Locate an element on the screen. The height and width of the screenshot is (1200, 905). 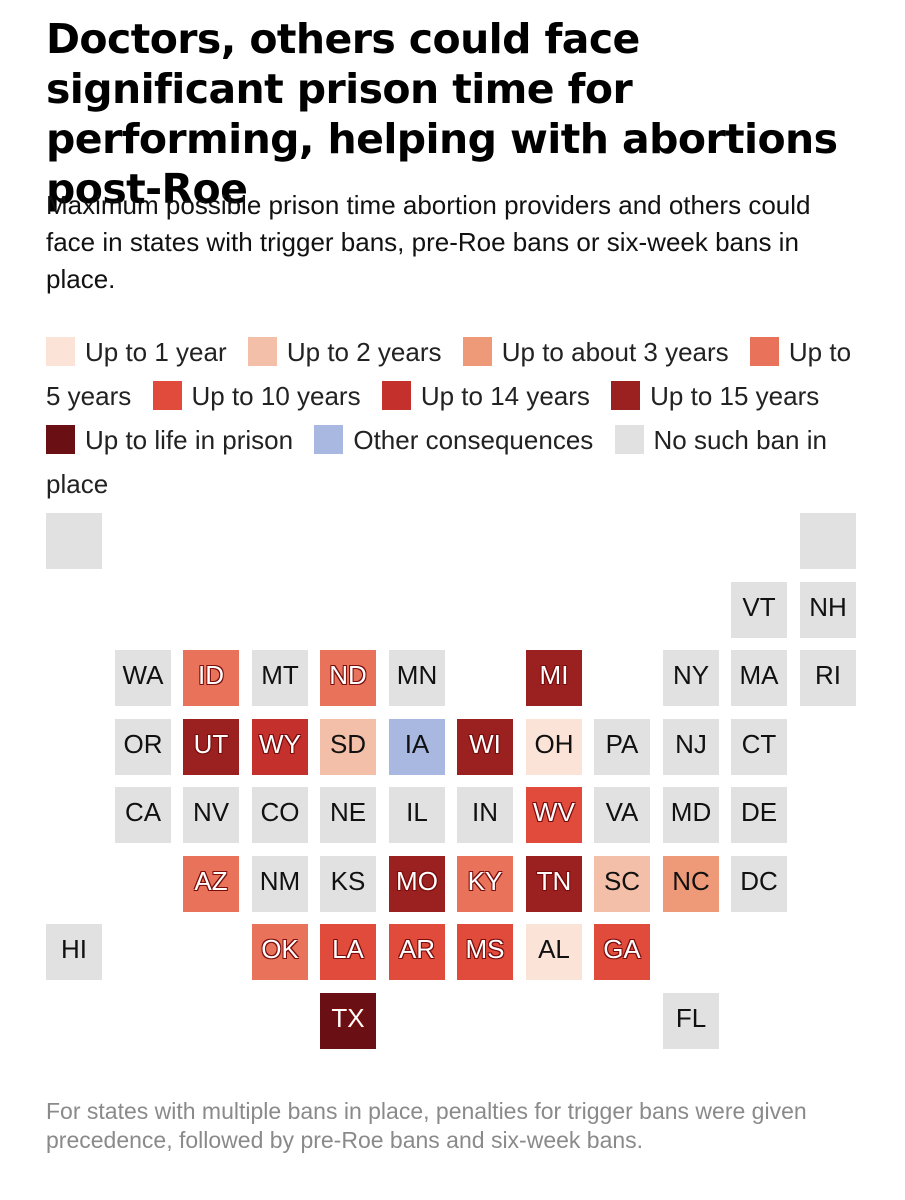
state-tile-ok: OK is located at coordinates (280, 952).